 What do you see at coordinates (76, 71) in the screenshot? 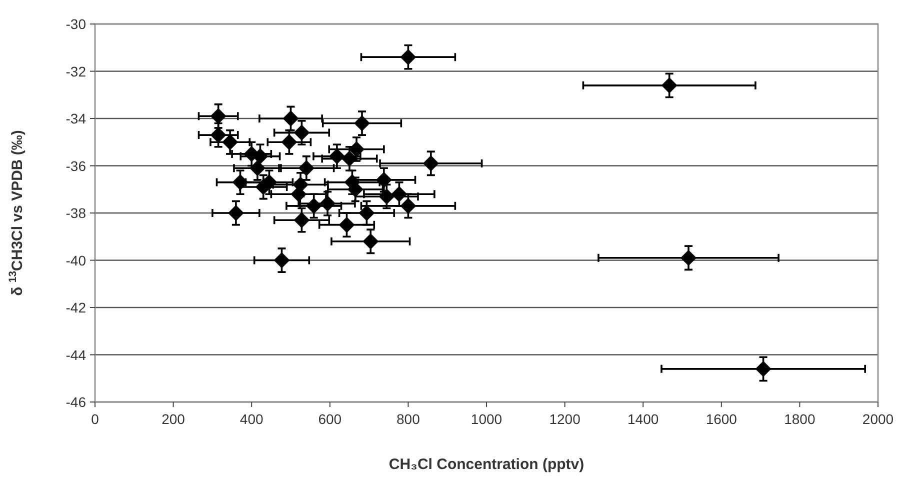
I see `y-tick-label: -32` at bounding box center [76, 71].